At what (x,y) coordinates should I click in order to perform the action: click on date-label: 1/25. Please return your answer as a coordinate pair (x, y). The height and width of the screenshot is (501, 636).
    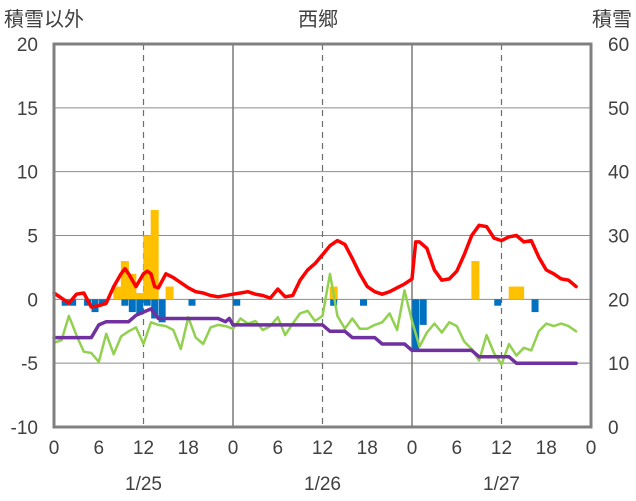
    Looking at the image, I should click on (143, 484).